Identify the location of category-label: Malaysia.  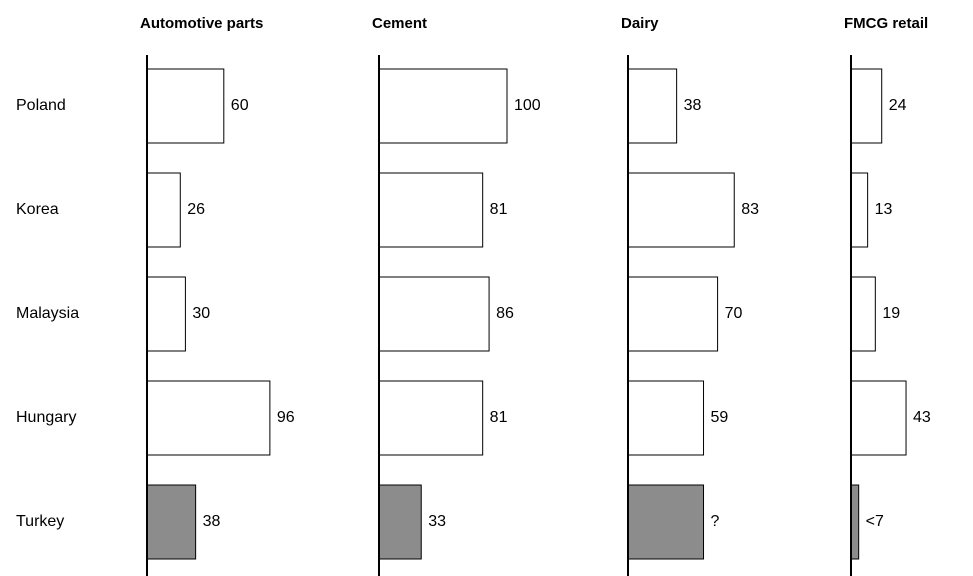
(47, 313).